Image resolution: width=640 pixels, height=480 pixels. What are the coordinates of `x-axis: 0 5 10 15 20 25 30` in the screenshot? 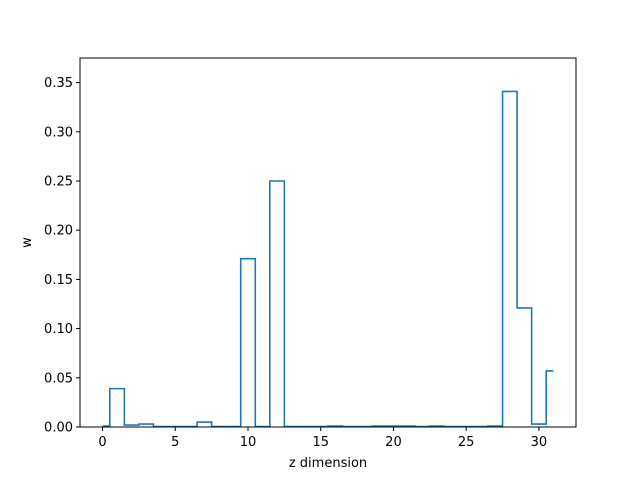 It's located at (322, 438).